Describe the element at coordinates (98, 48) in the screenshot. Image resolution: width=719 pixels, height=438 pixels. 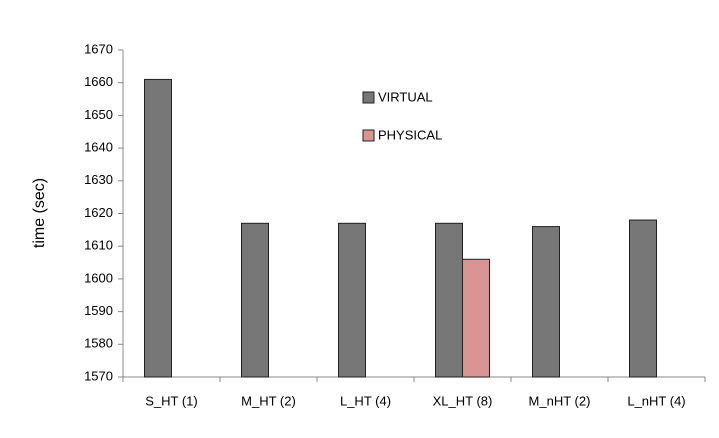
I see `y-tick-label: 1670` at that location.